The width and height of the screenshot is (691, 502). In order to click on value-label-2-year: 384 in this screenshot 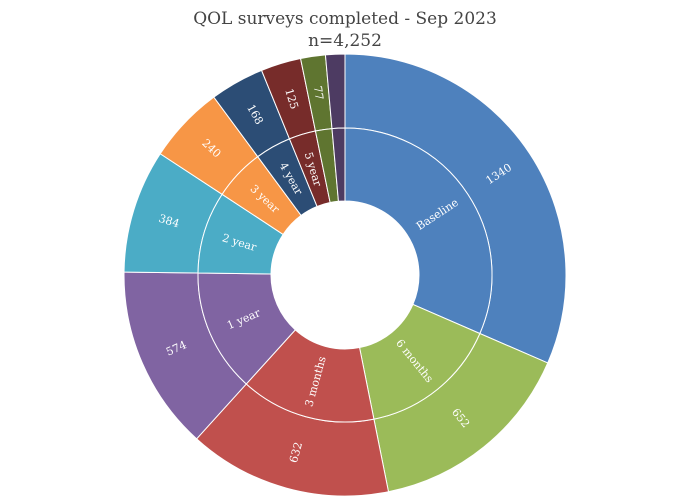, I will do `click(169, 221)`.